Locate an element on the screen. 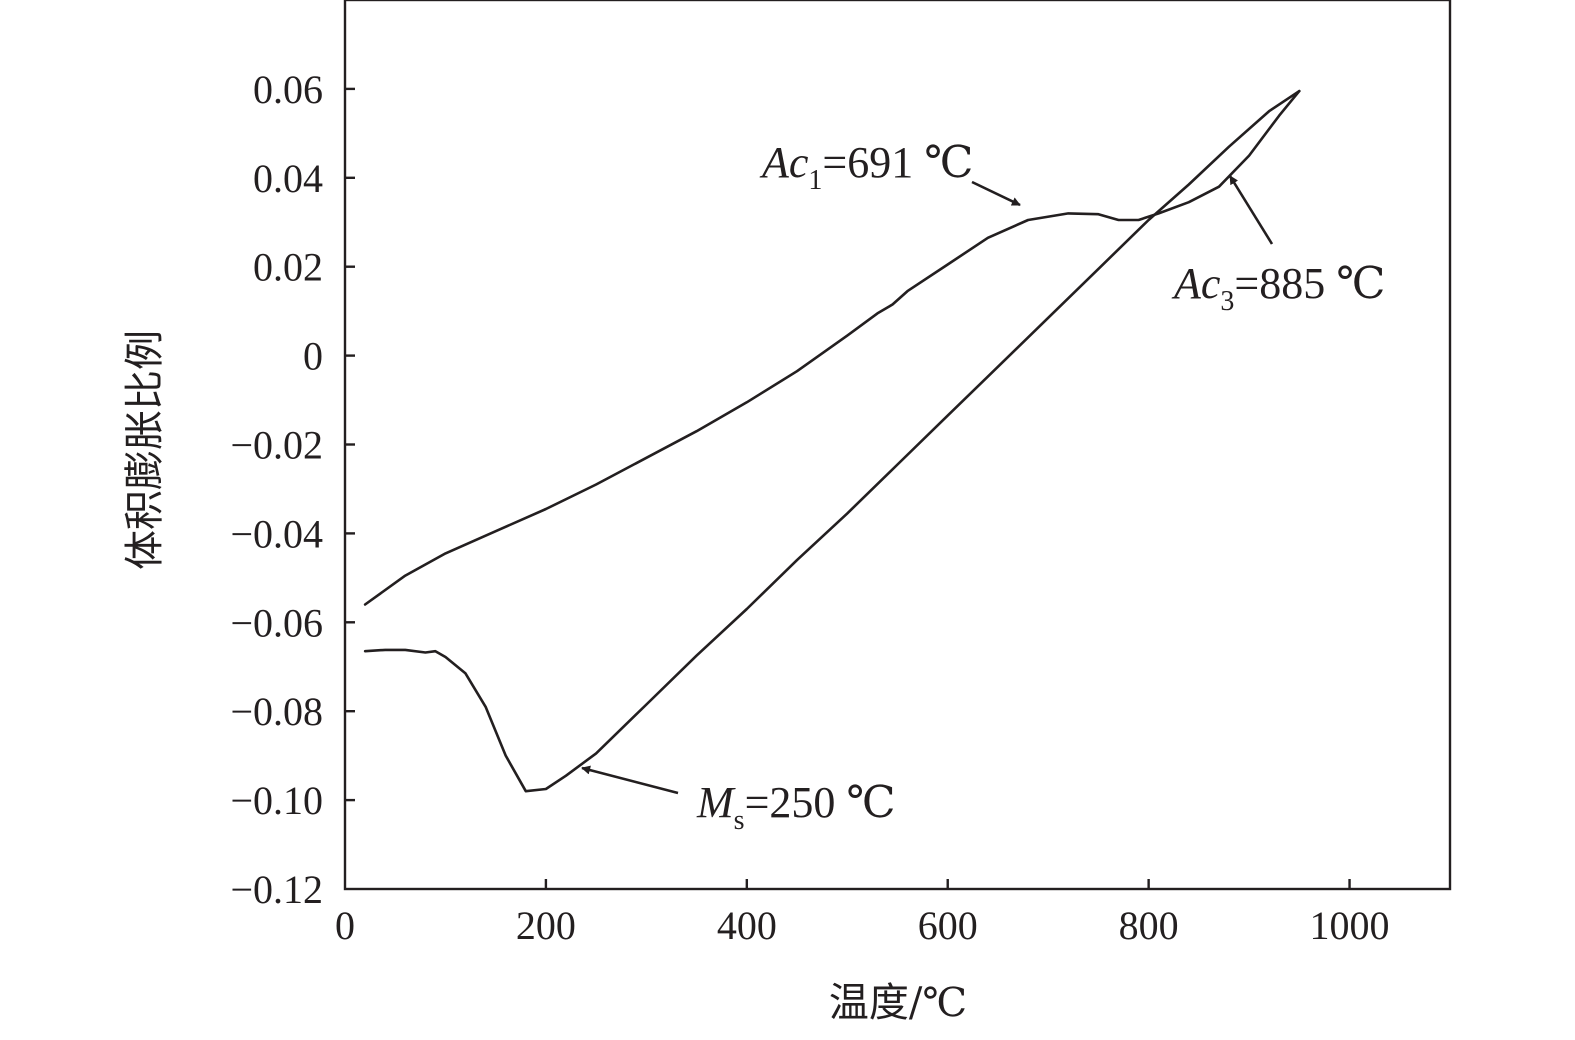  y-tick-label: −0.12 is located at coordinates (276, 889).